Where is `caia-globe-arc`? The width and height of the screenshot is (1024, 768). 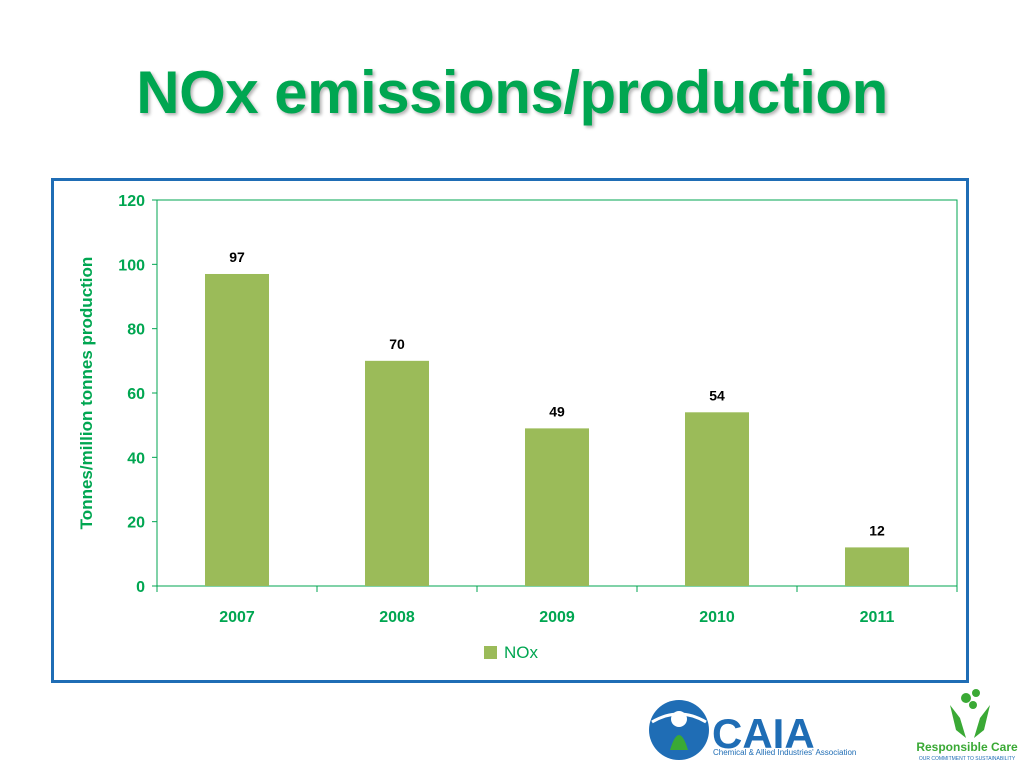
caia-globe-arc is located at coordinates (679, 718).